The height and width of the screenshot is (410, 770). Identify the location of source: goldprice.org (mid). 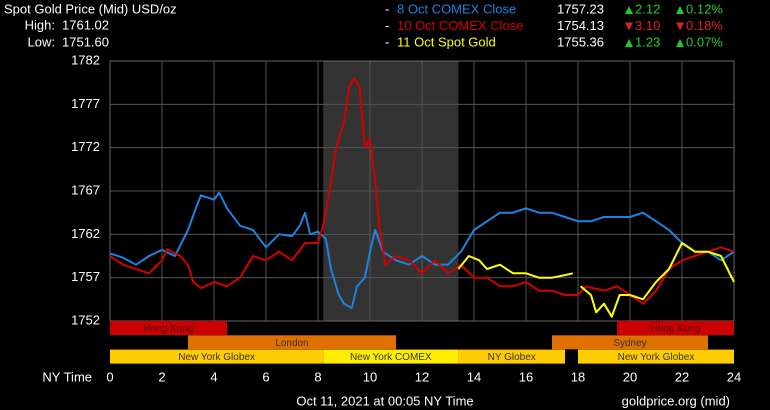
(676, 400).